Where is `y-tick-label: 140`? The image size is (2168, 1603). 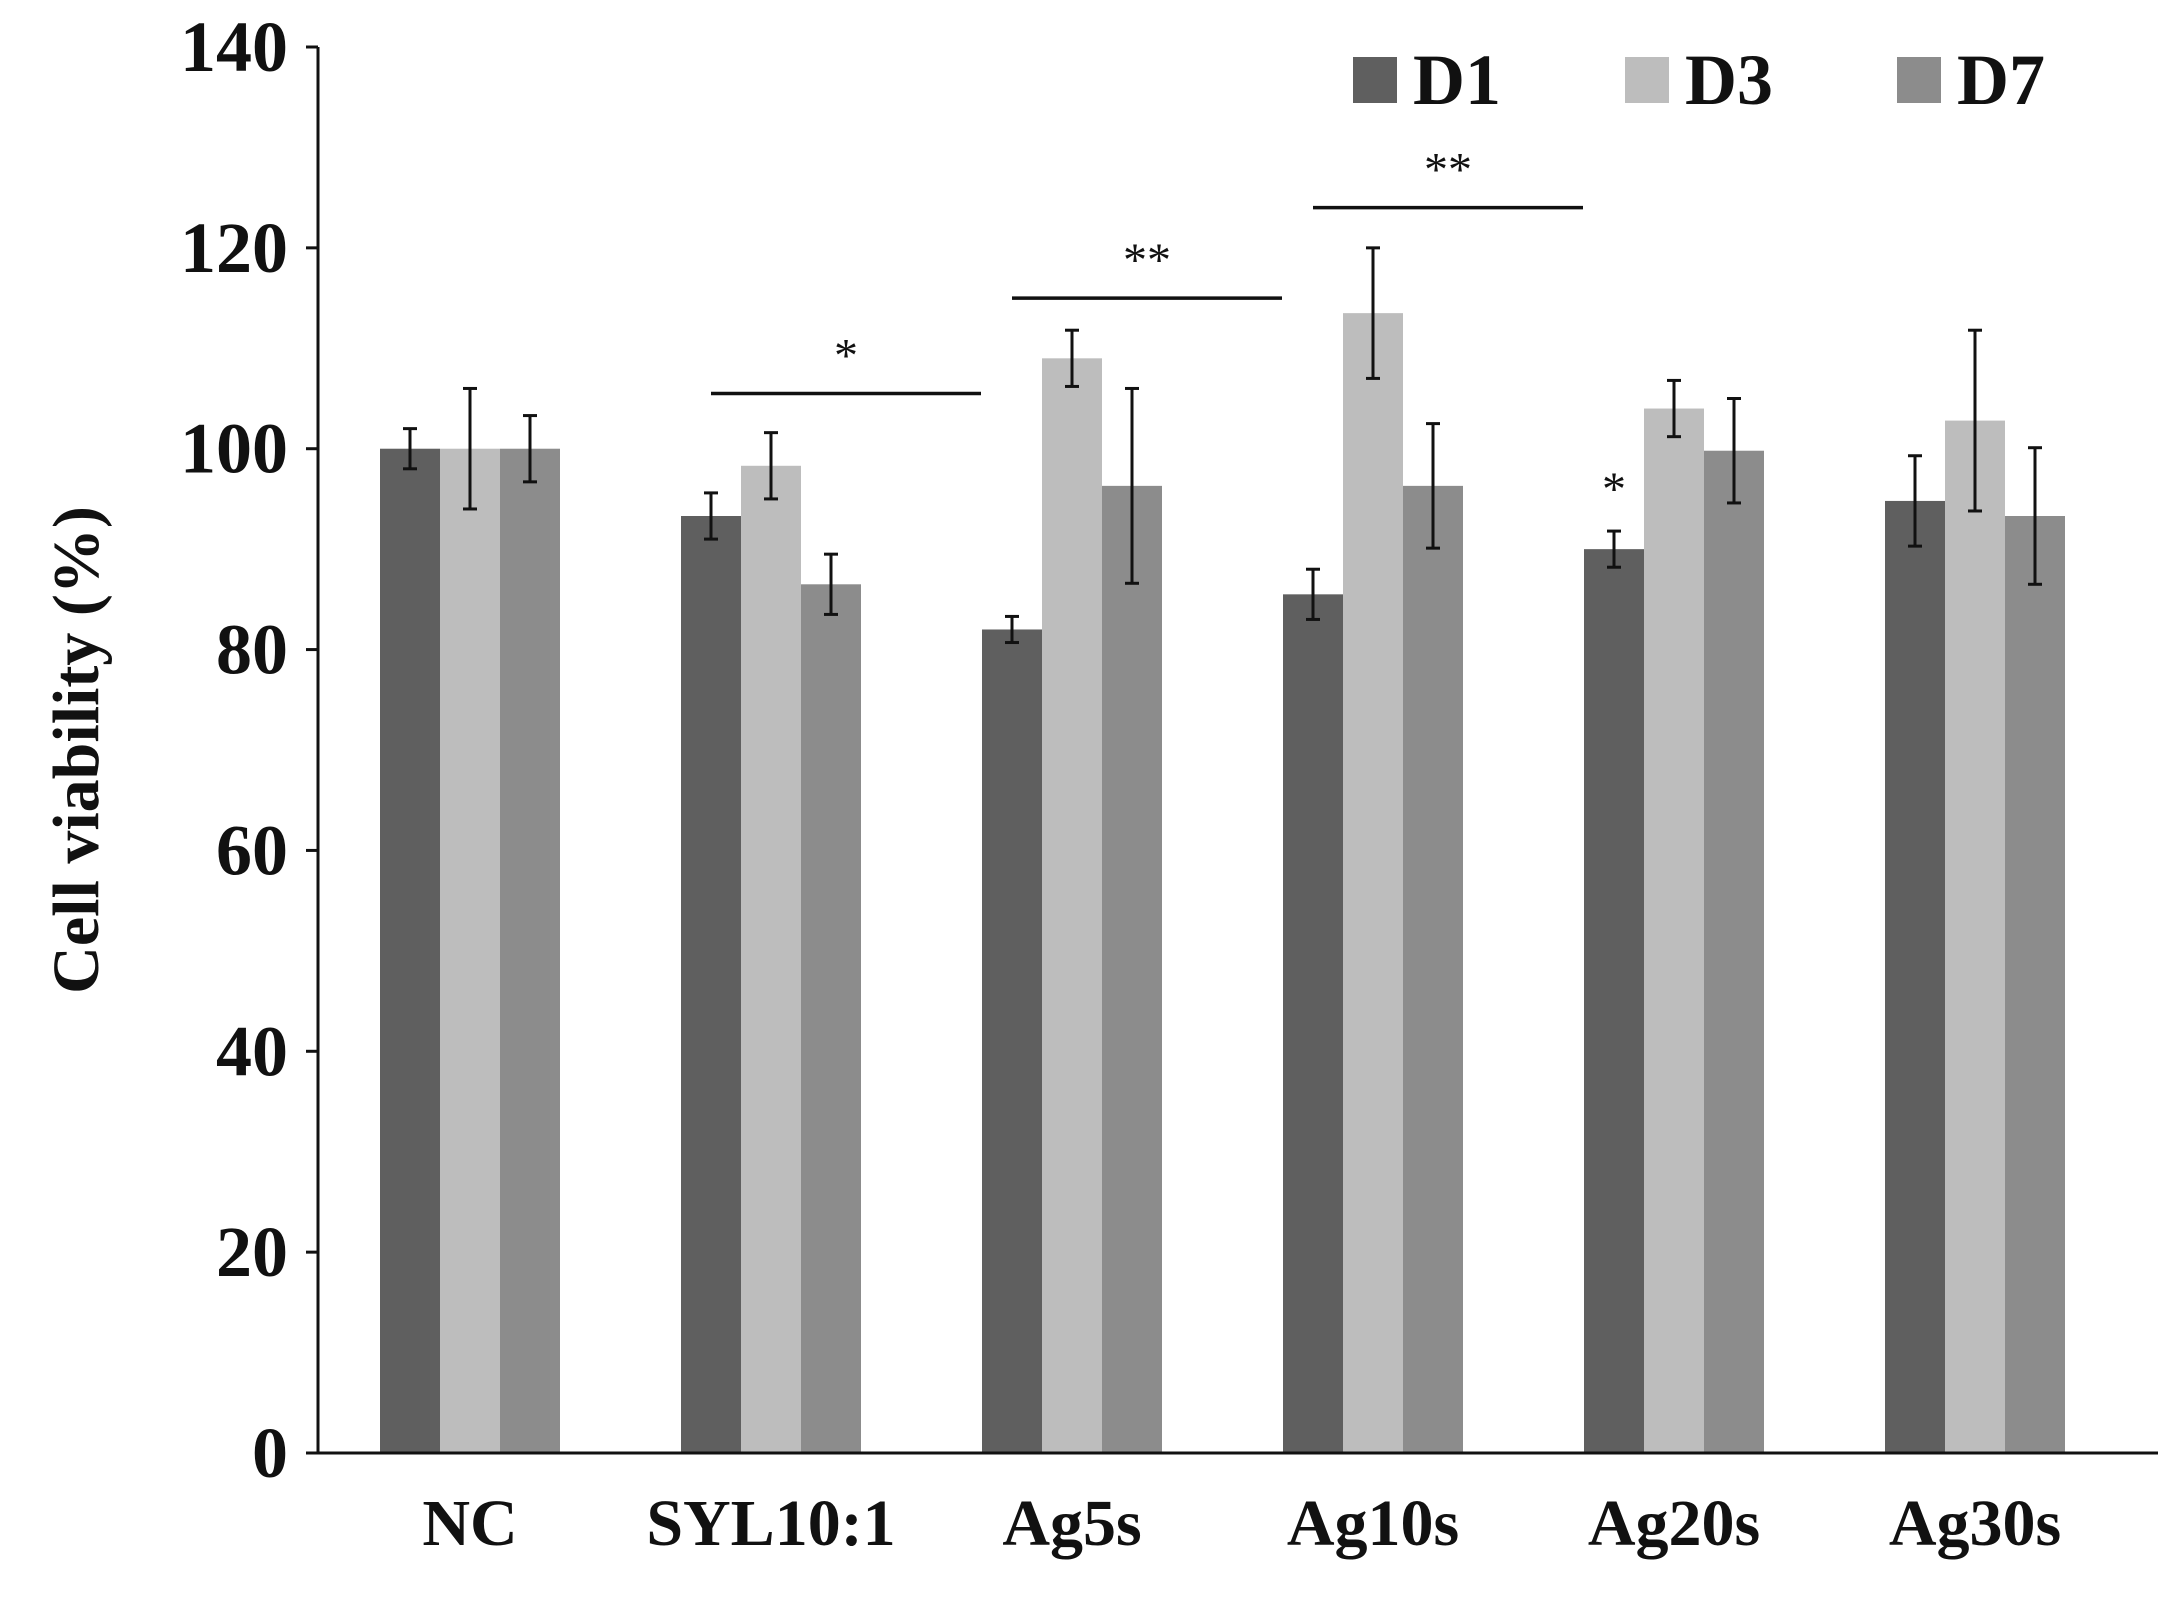 y-tick-label: 140 is located at coordinates (234, 47).